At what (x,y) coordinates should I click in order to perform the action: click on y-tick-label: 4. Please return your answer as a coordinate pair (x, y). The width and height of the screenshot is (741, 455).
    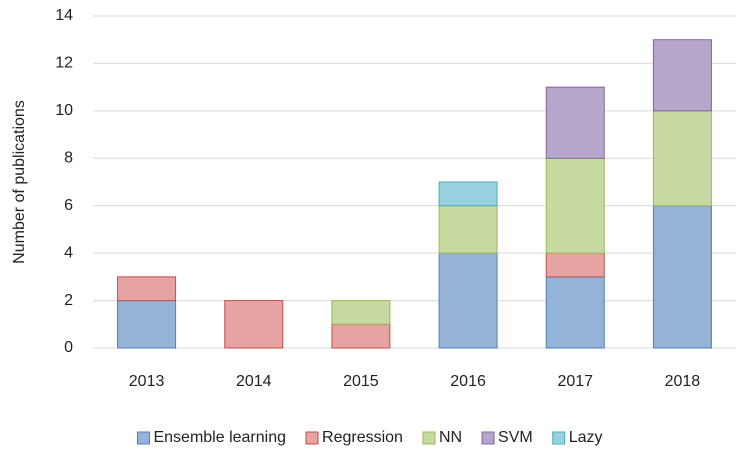
    Looking at the image, I should click on (68, 252).